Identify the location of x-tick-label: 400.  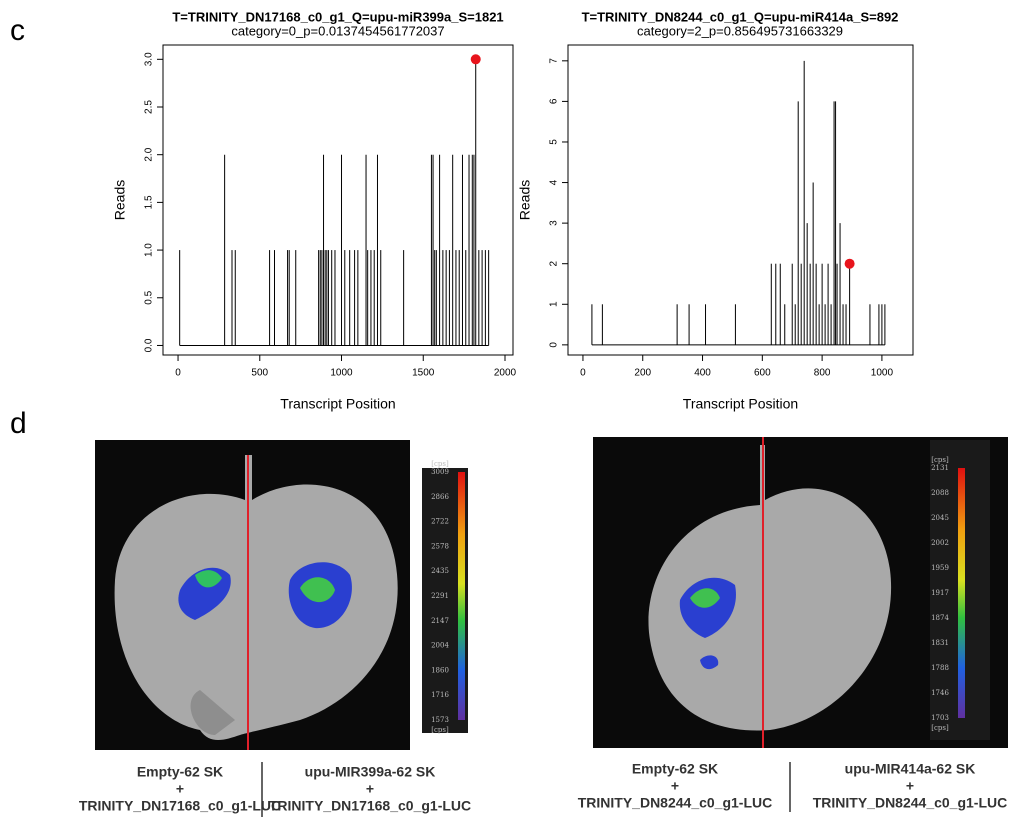
(702, 373).